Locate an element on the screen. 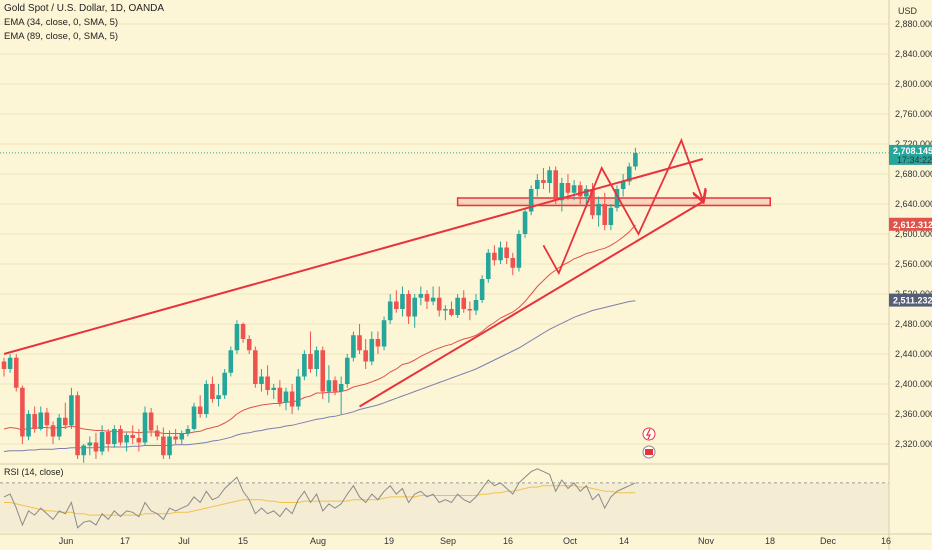 This screenshot has width=932, height=550. ema89-legend: EMA (89, close, 0, SMA, 5) is located at coordinates (61, 36).